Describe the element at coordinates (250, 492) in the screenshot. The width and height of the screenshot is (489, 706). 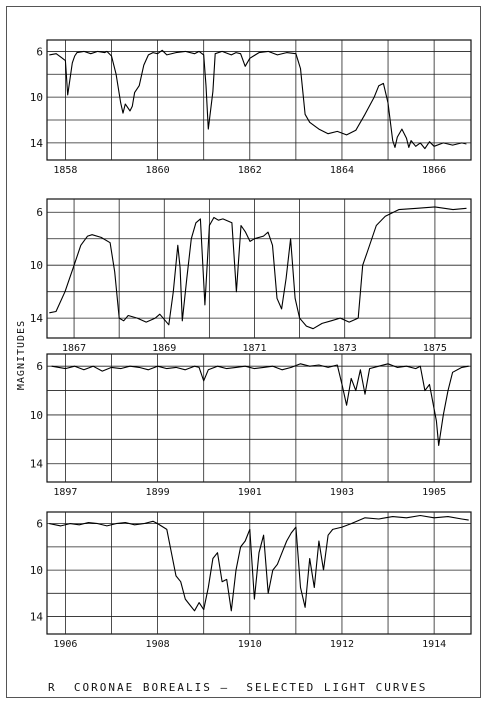
I see `panel-3-xtick-label: 1901` at that location.